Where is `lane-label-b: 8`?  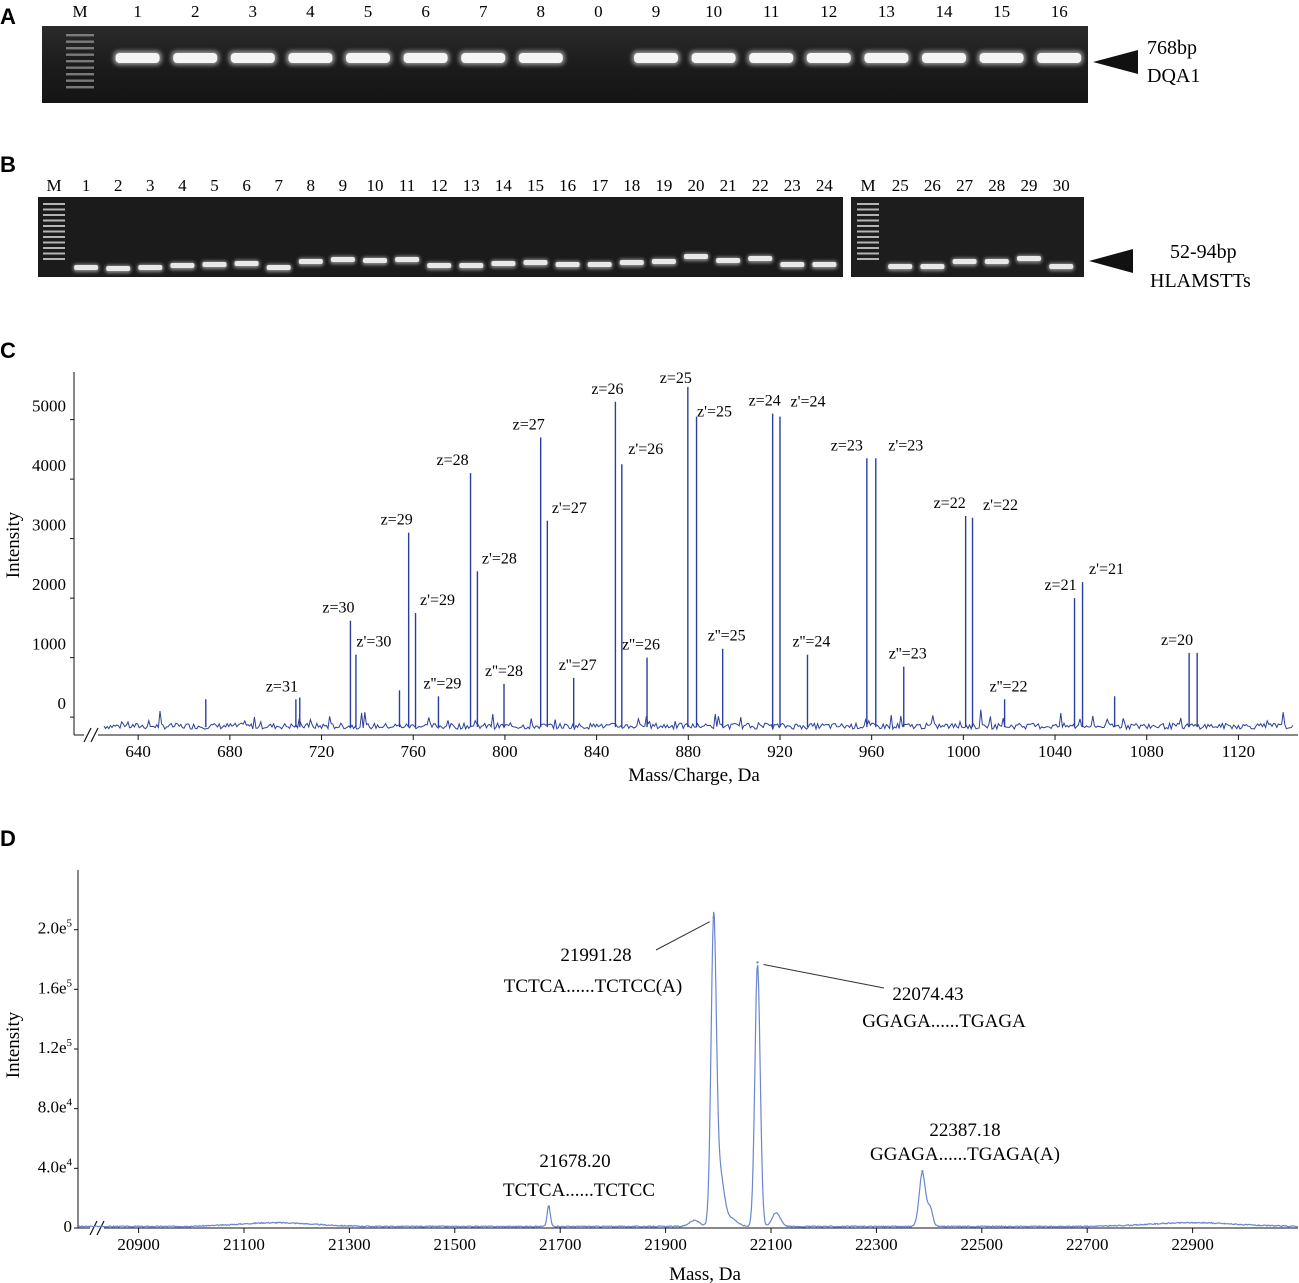 lane-label-b: 8 is located at coordinates (311, 185).